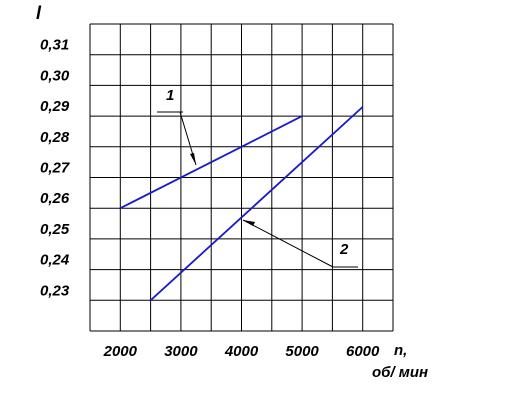 This screenshot has height=407, width=507. I want to click on y-axis-label: l, so click(39, 13).